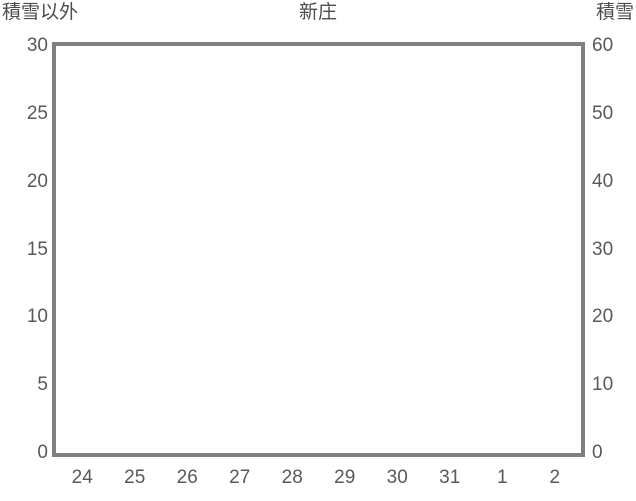 Image resolution: width=636 pixels, height=501 pixels. What do you see at coordinates (135, 477) in the screenshot?
I see `x-axis-tick: 25` at bounding box center [135, 477].